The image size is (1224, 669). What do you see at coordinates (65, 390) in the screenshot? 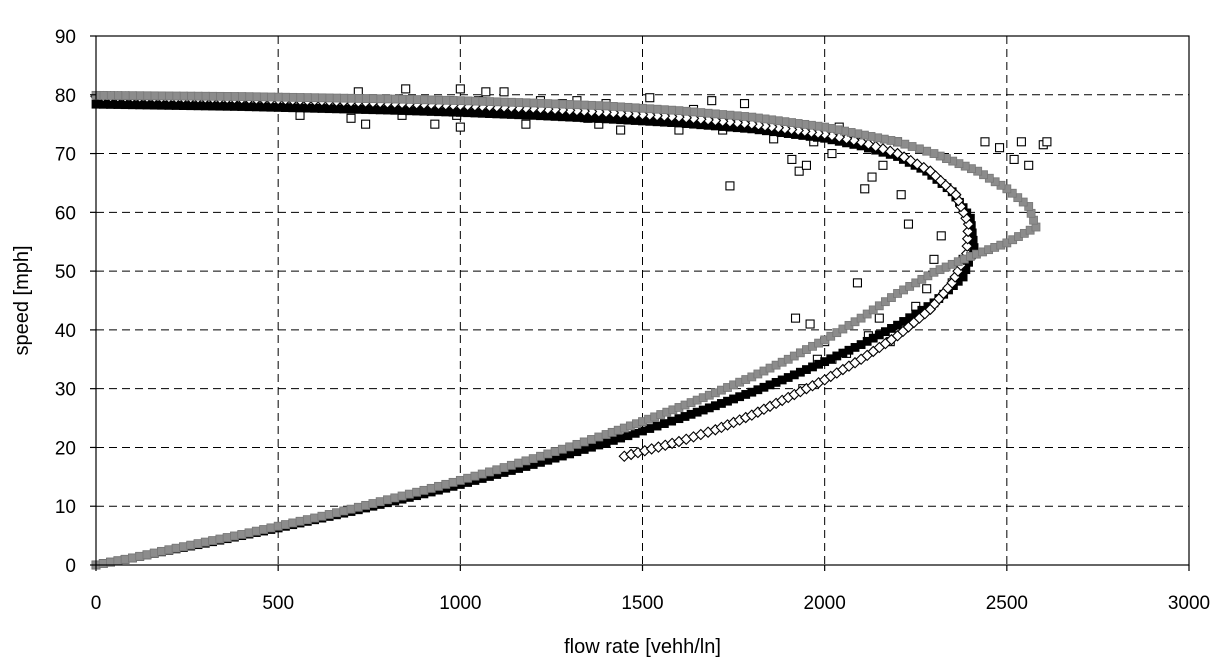
I see `y-tick-label: 30` at bounding box center [65, 390].